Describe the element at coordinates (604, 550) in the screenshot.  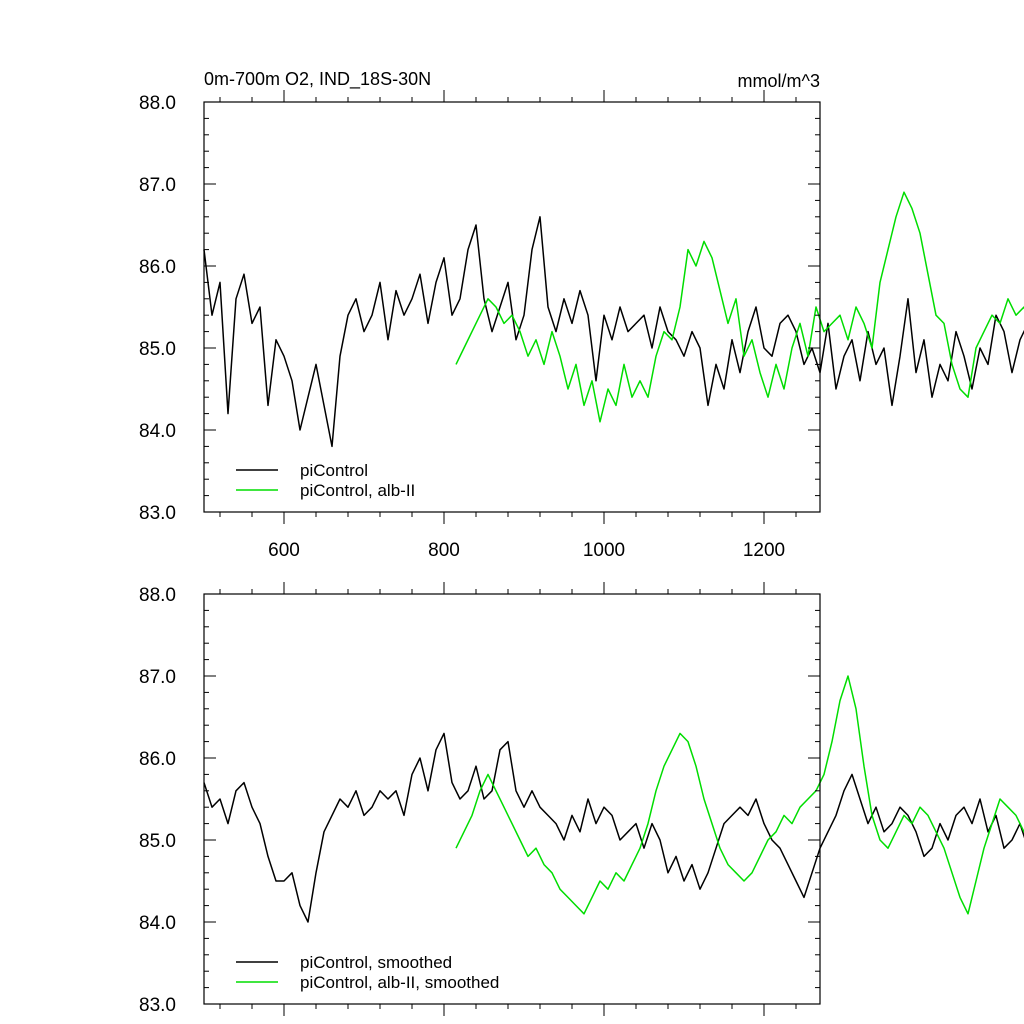
I see `x-tick-label: 1000` at that location.